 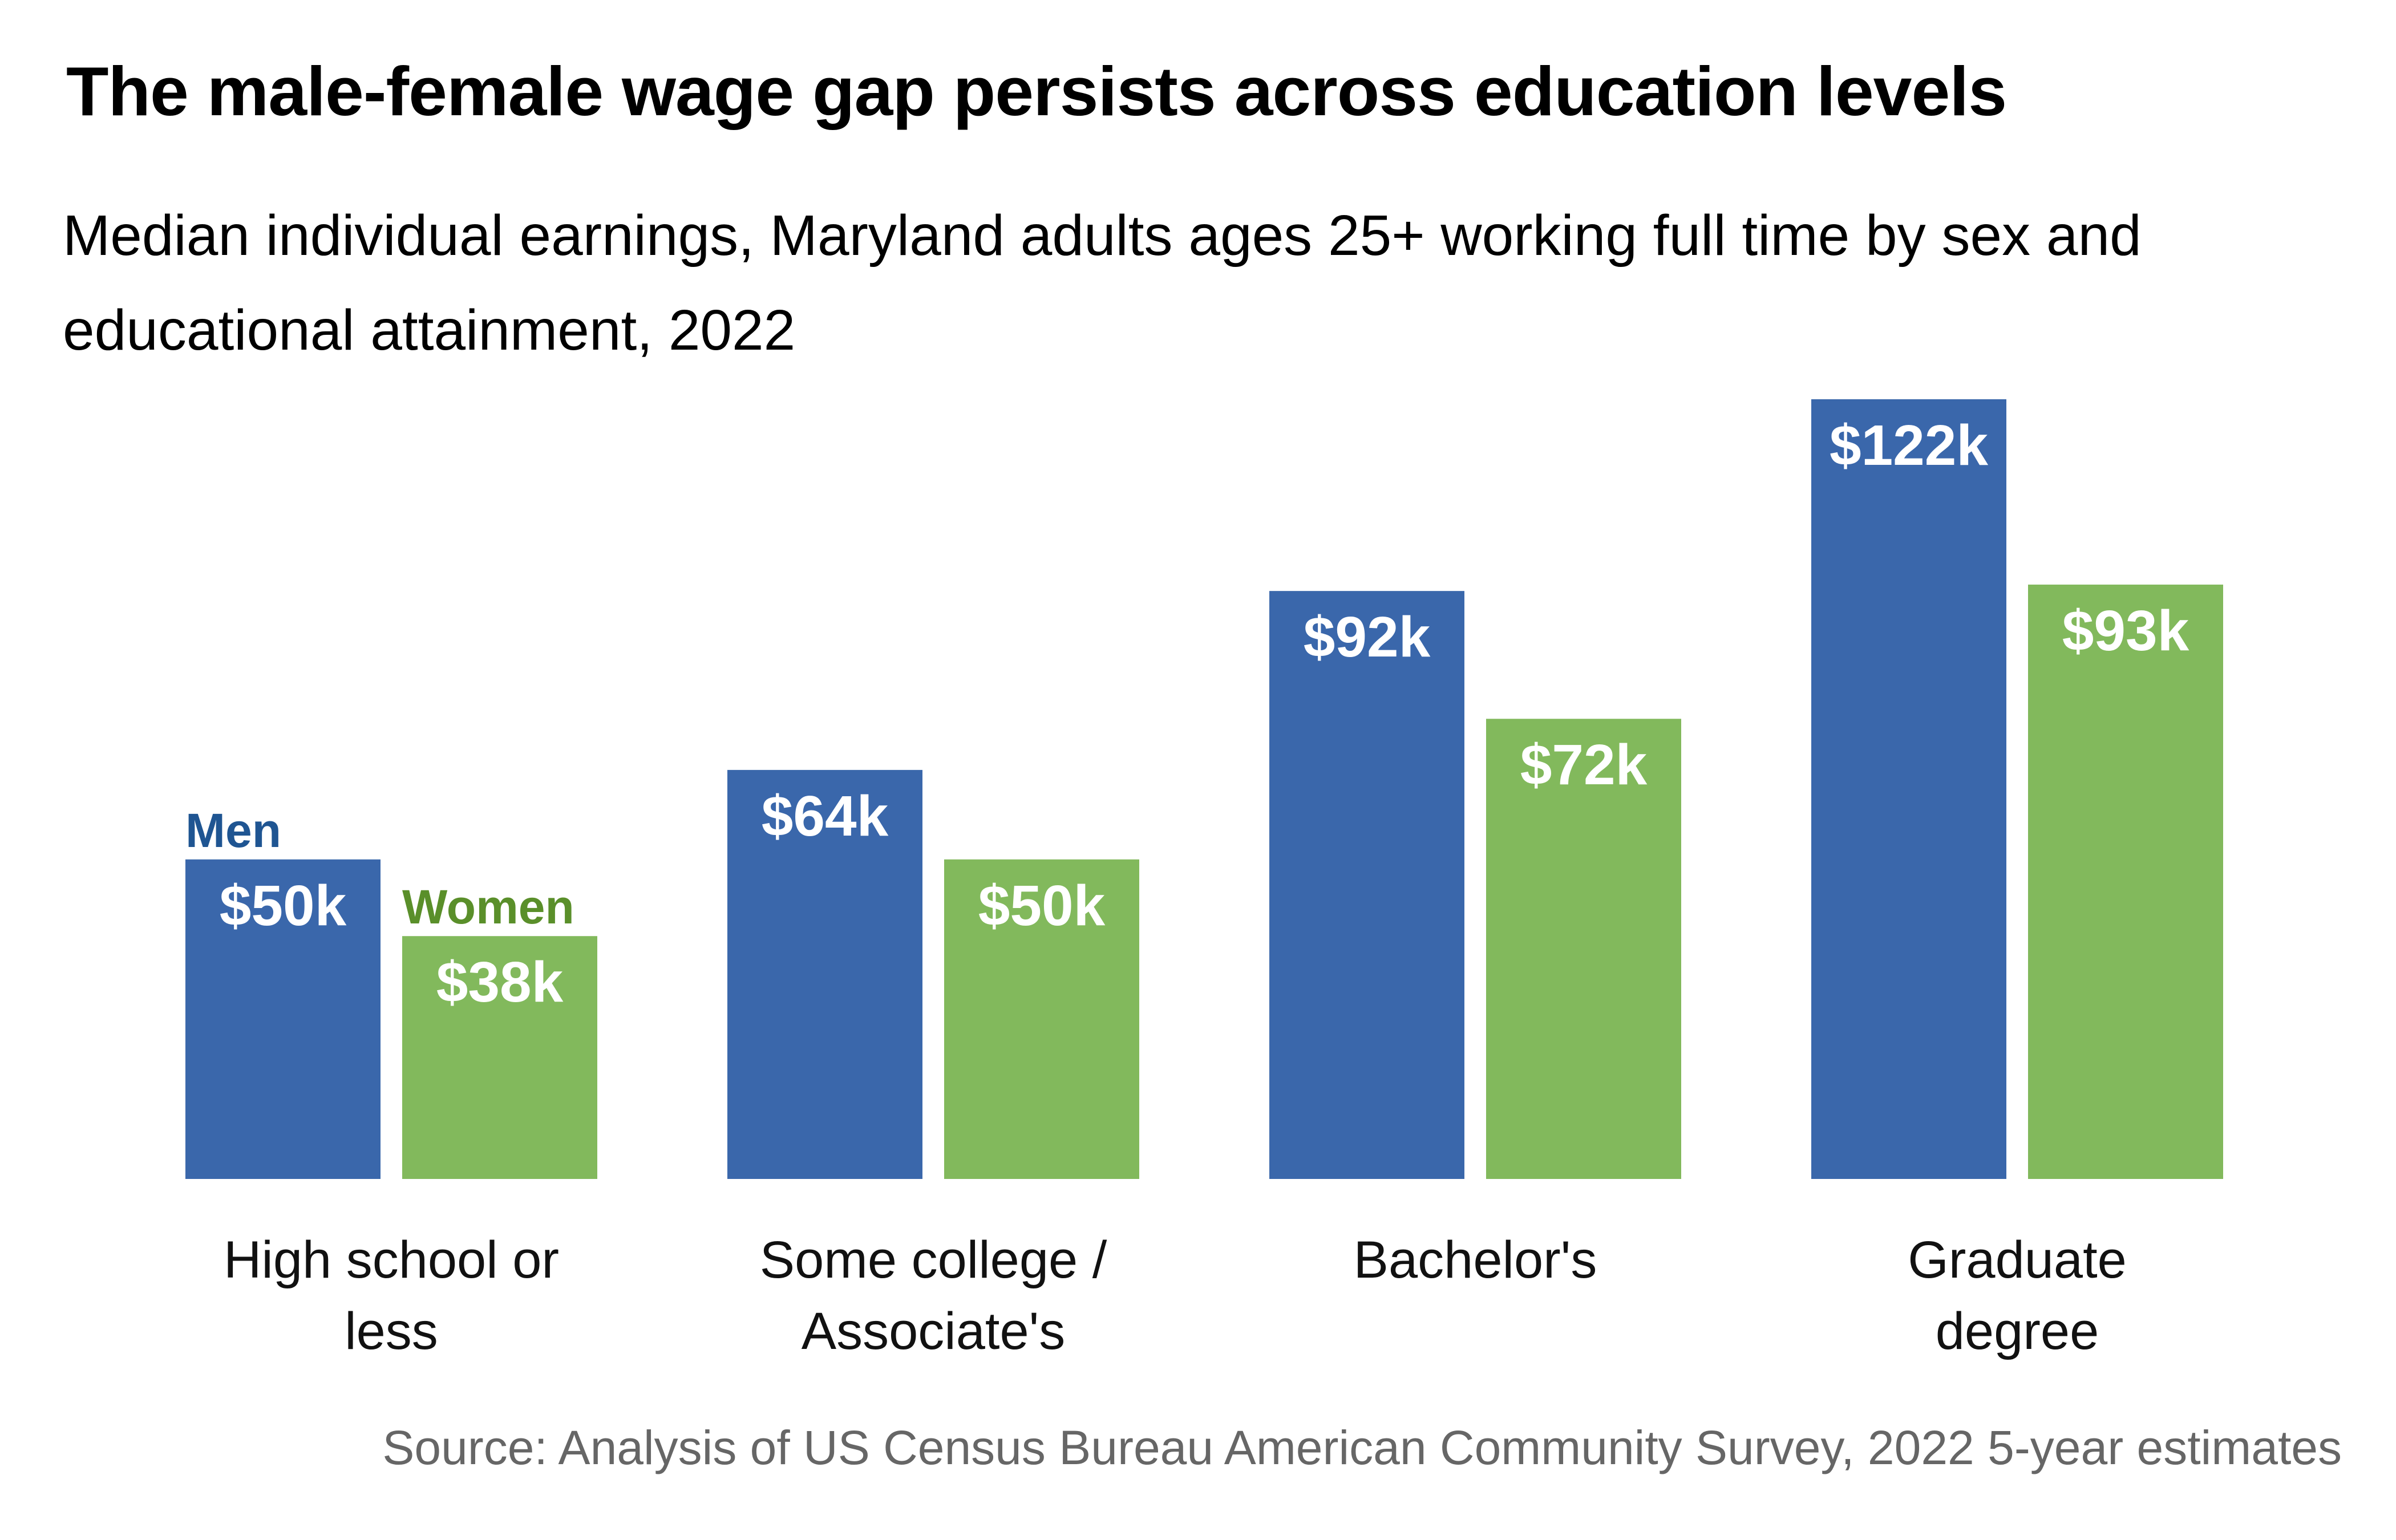 What do you see at coordinates (379, 869) in the screenshot?
I see `legend-layer: Men Women` at bounding box center [379, 869].